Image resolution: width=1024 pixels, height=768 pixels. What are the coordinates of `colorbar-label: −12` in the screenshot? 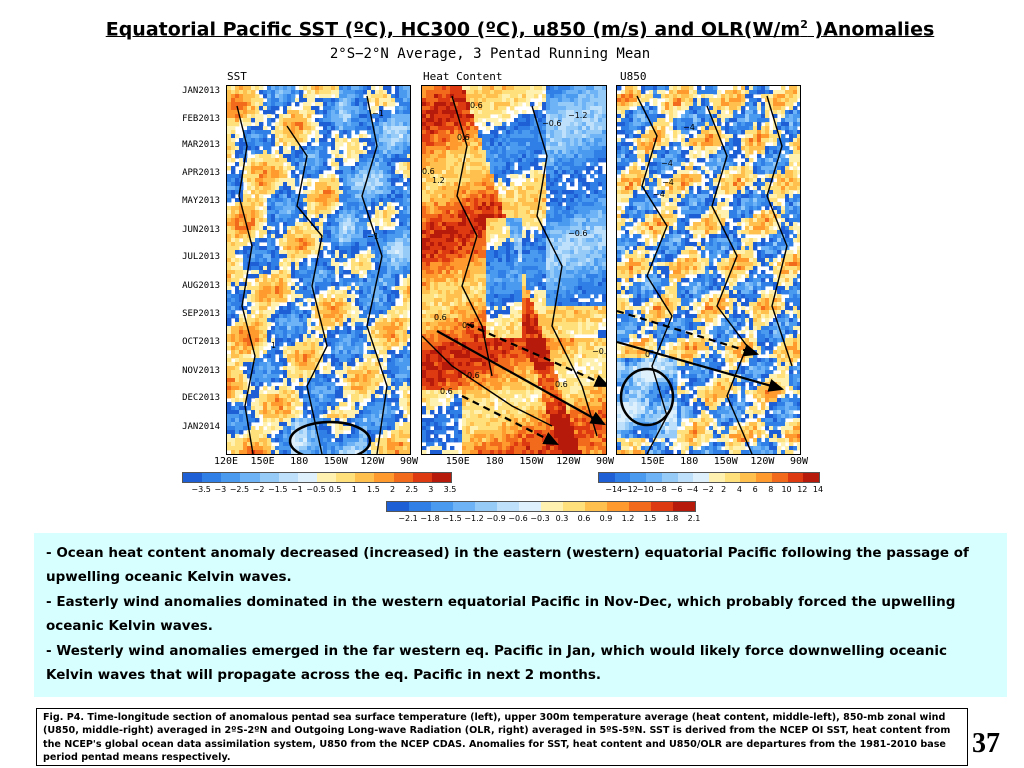 It's located at (629, 489).